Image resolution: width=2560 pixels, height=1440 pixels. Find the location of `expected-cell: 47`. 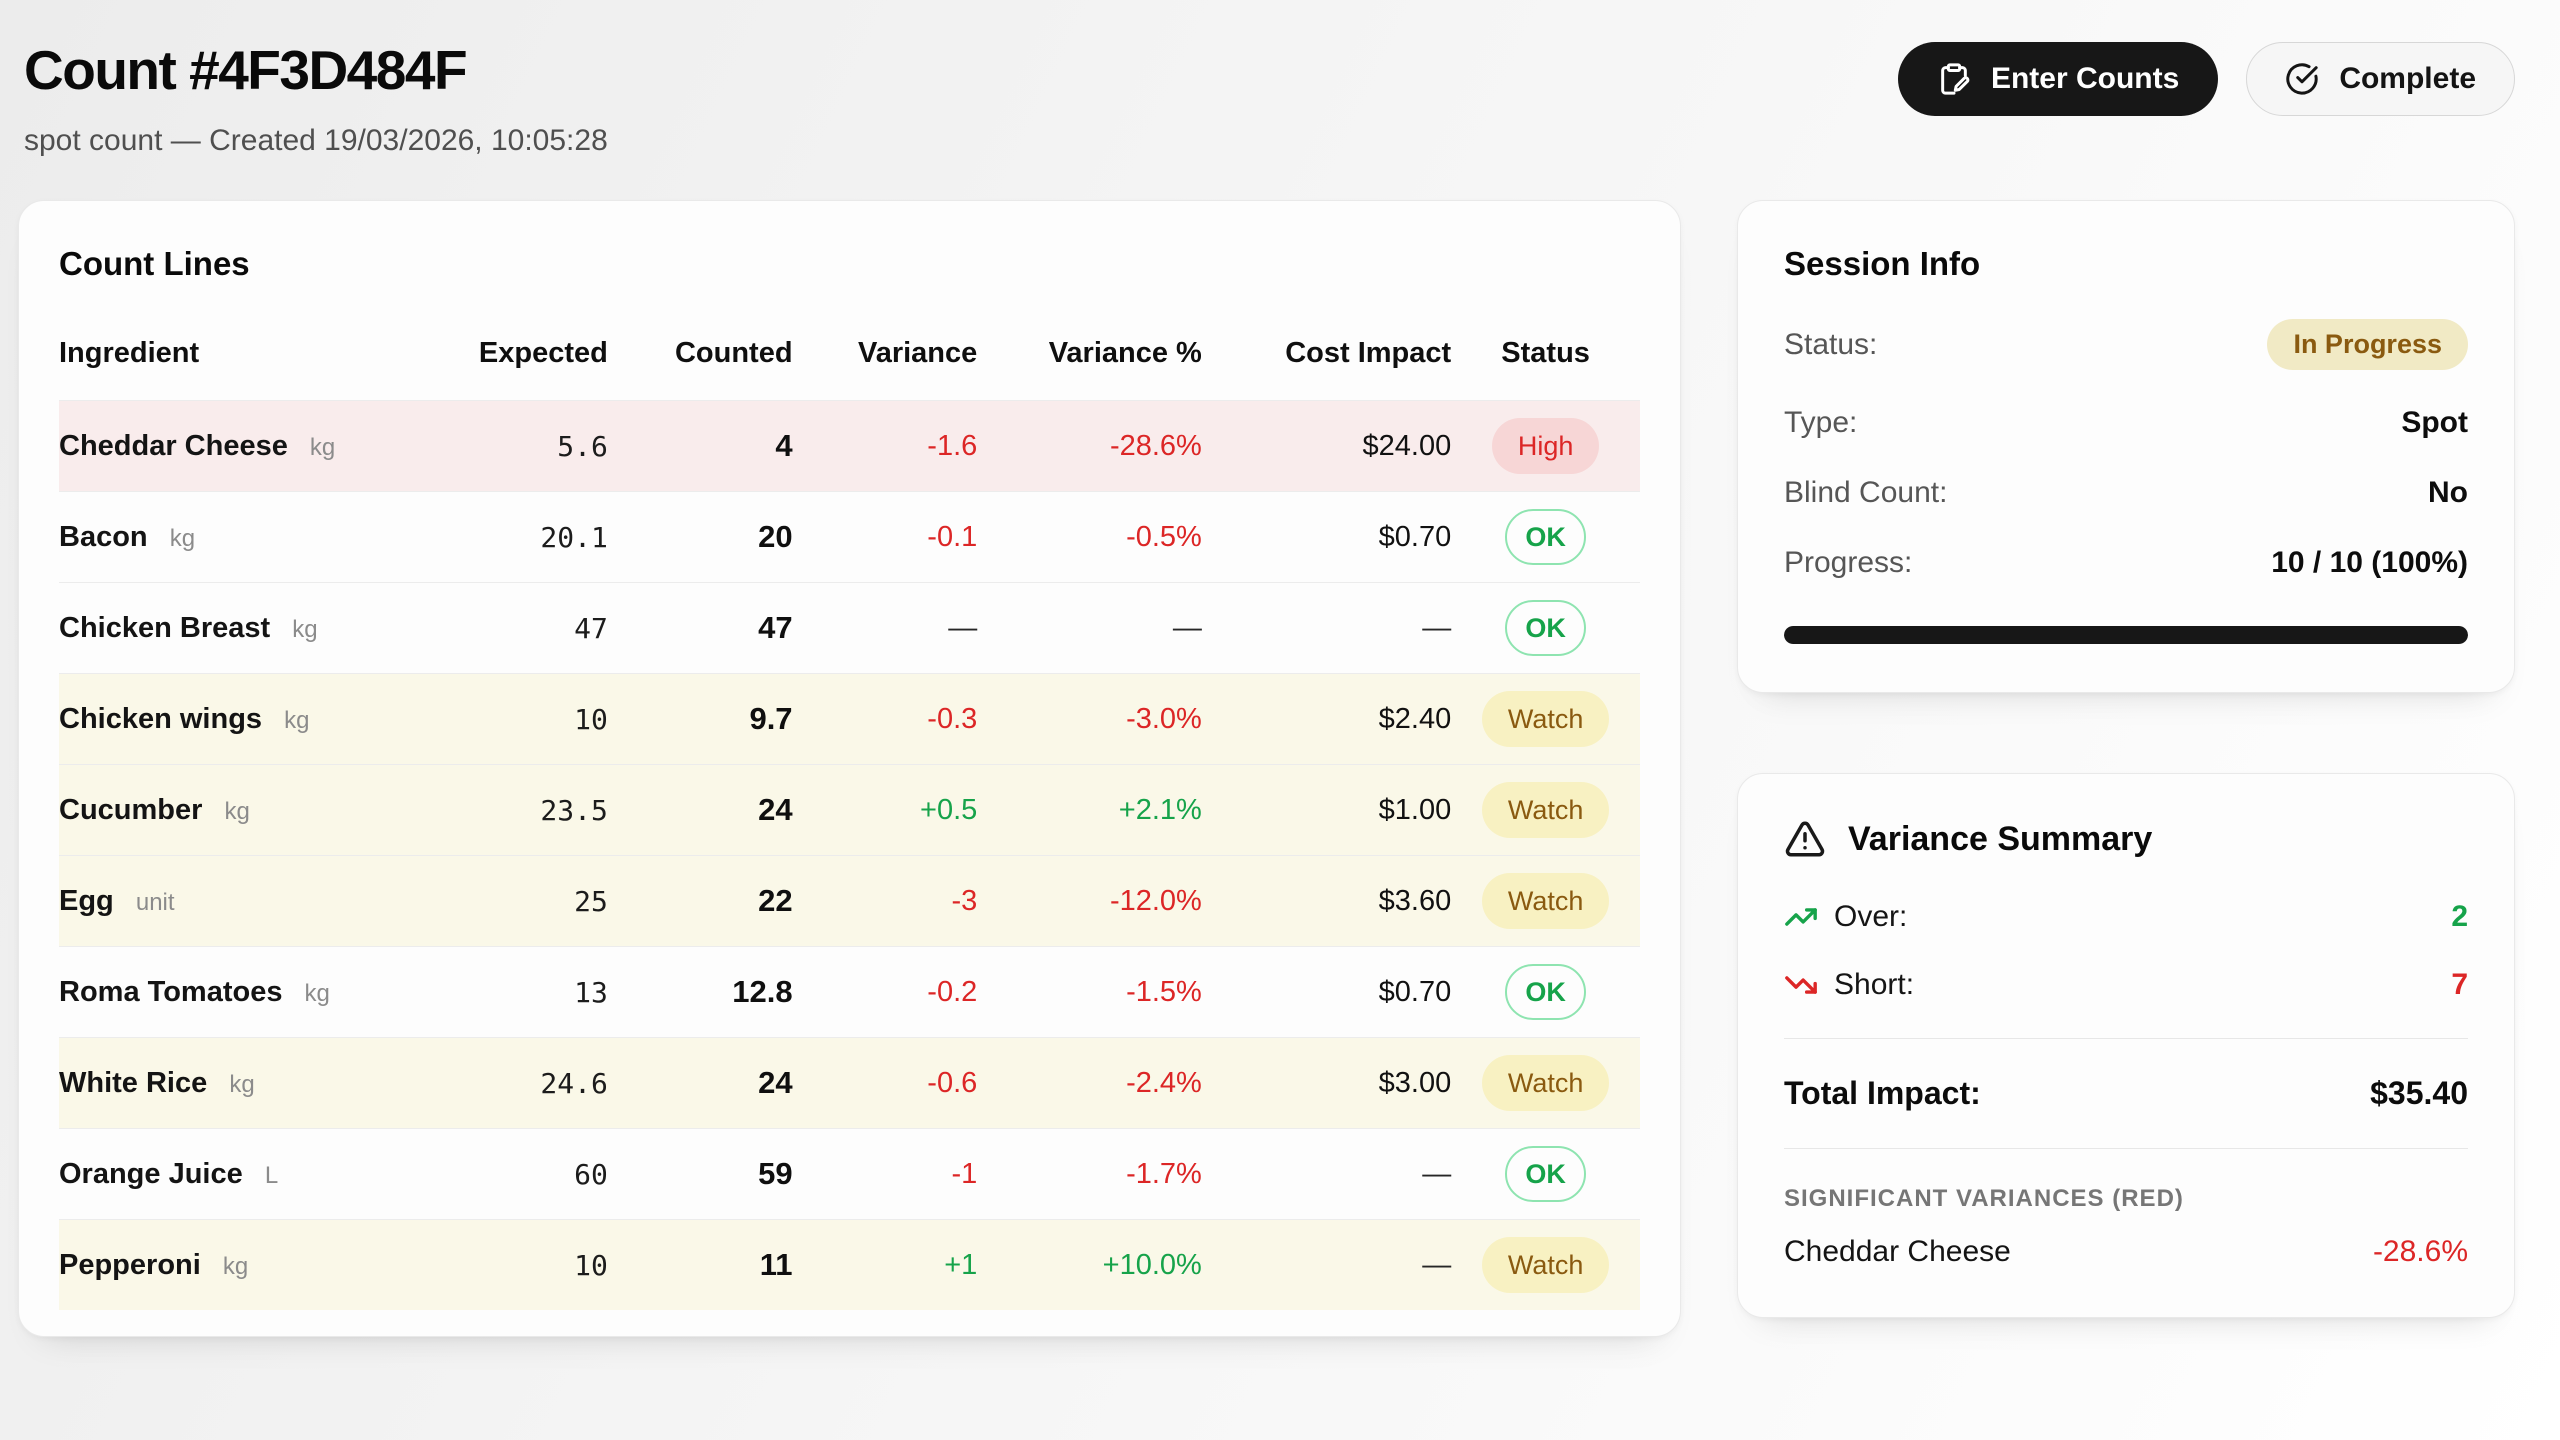

expected-cell: 47 is located at coordinates (591, 628).